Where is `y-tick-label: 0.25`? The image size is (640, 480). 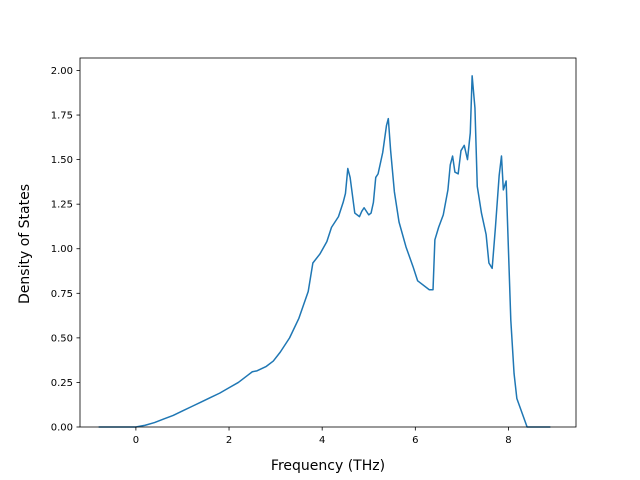
y-tick-label: 0.25 is located at coordinates (62, 383).